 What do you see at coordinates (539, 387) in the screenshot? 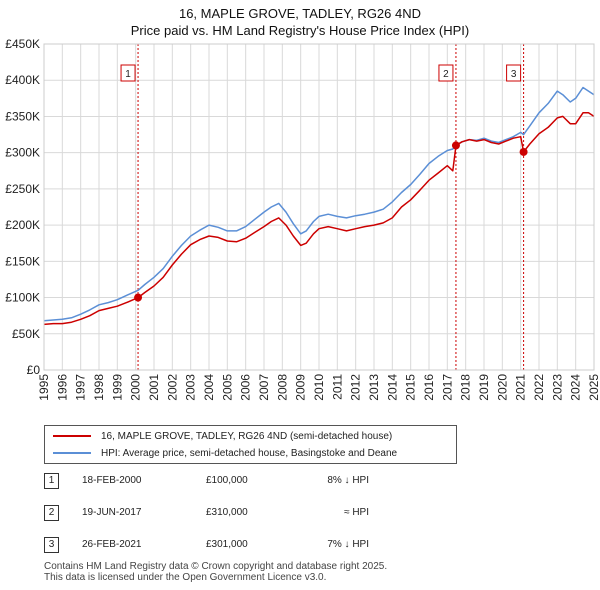
I see `x-tick-label: 2022` at bounding box center [539, 387].